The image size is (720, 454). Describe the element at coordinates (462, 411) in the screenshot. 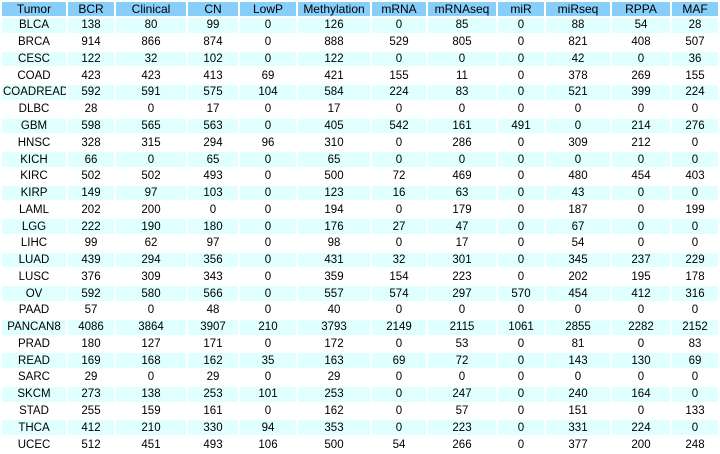

I see `count-cell: 57` at that location.